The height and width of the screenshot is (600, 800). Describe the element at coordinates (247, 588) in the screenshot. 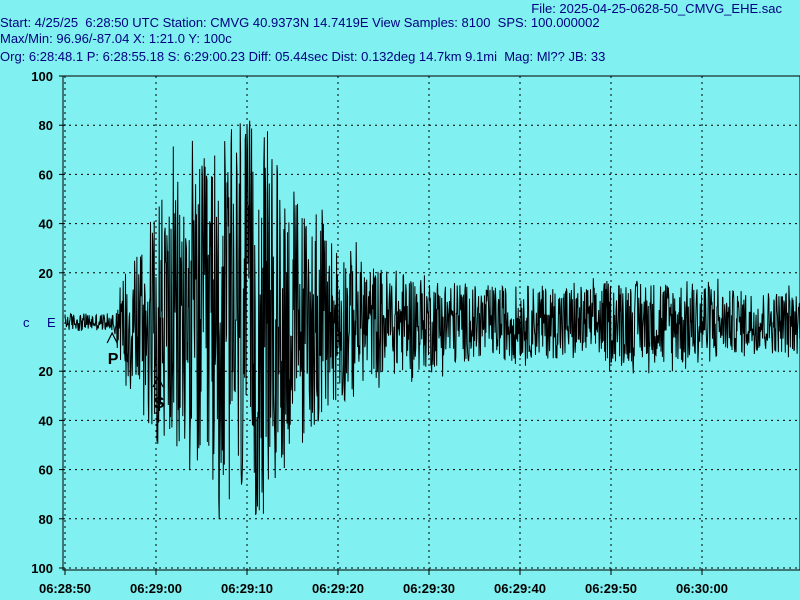

I see `x-tick-label: 06:29:10` at that location.